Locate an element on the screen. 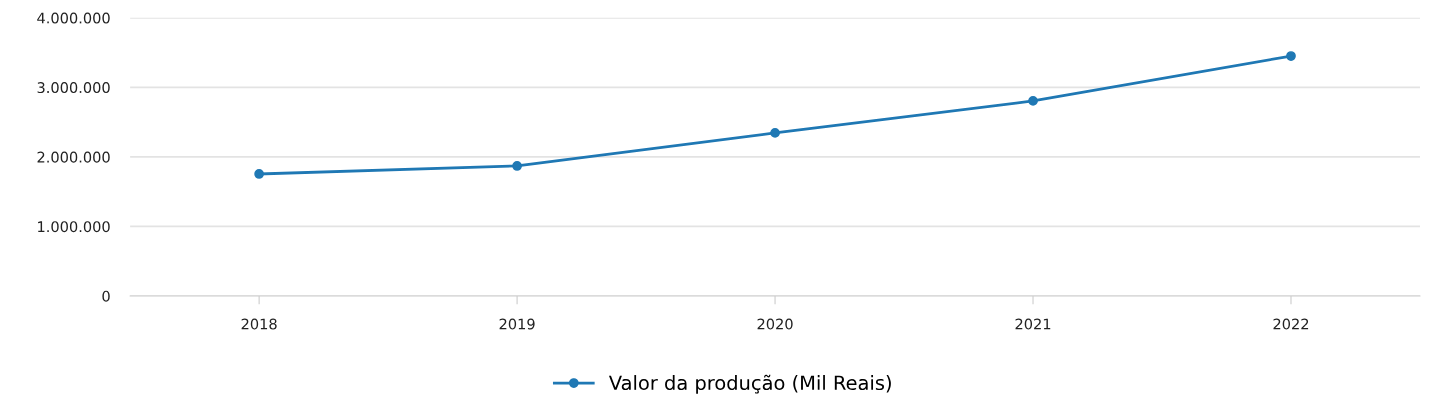  x-tick-label: 2020 is located at coordinates (775, 324).